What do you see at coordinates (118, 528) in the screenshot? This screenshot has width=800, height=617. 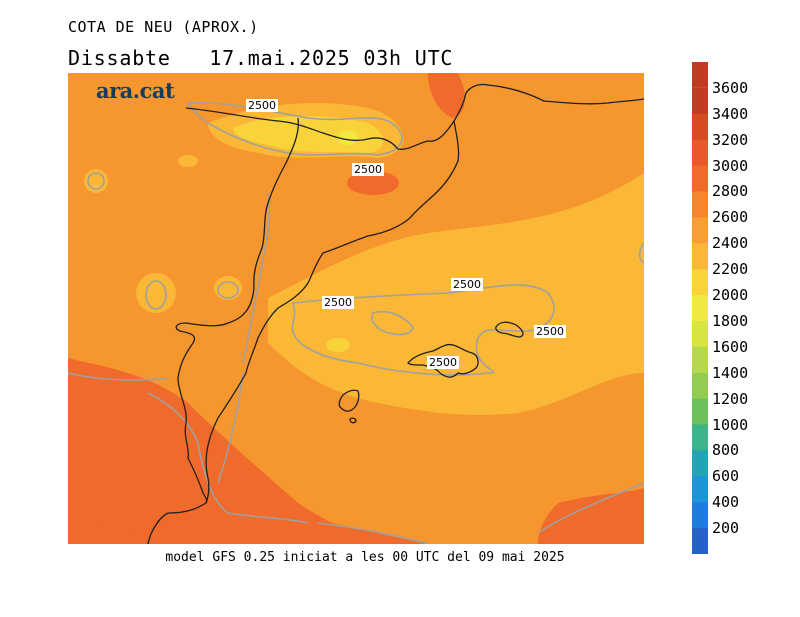 I see `field-dark-spot` at bounding box center [118, 528].